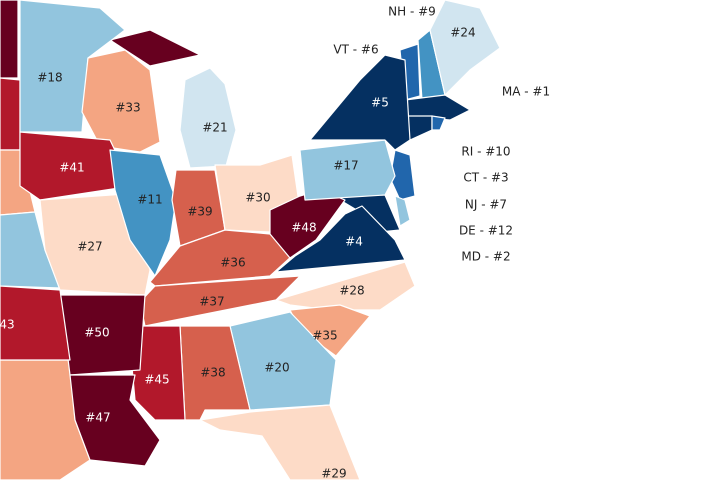  Describe the element at coordinates (257, 198) in the screenshot. I see `state-rank-label: #30` at that location.